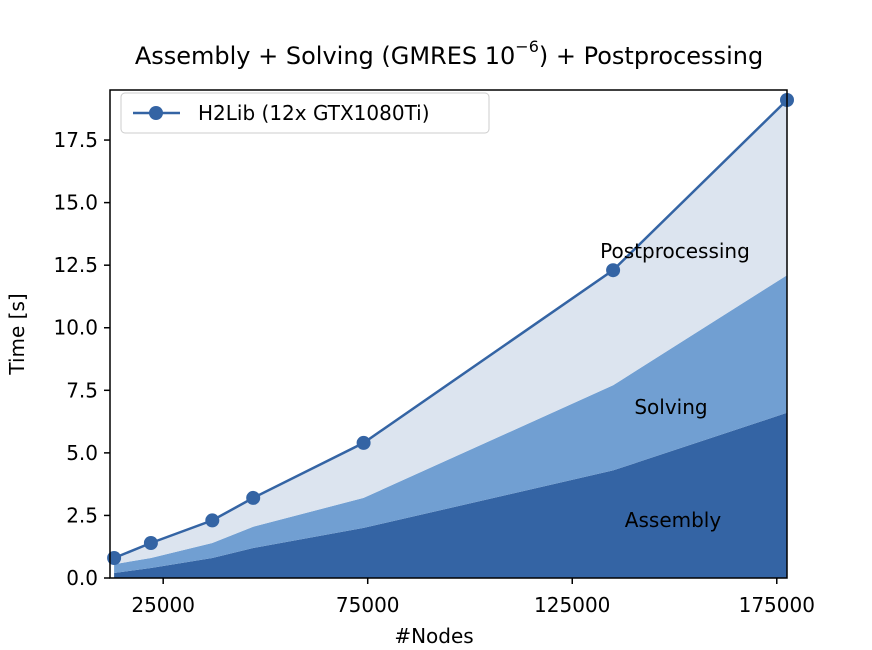 This screenshot has height=650, width=872. What do you see at coordinates (156, 113) in the screenshot?
I see `legend-marker-swatch` at bounding box center [156, 113].